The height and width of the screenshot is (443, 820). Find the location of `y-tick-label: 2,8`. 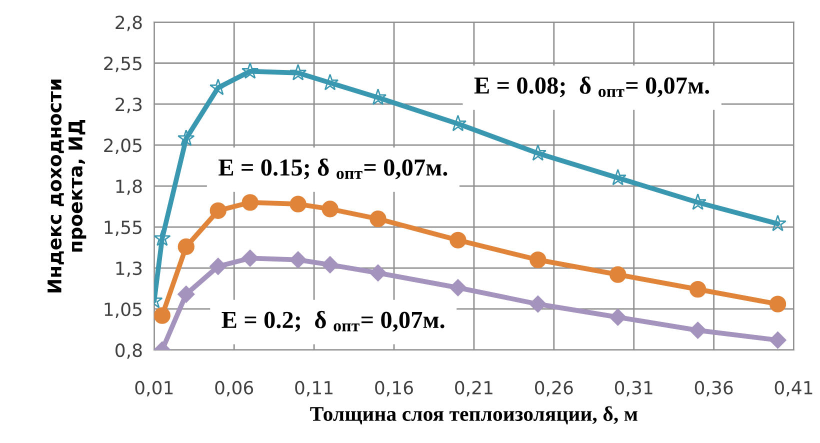

y-tick-label: 2,8 is located at coordinates (129, 24).